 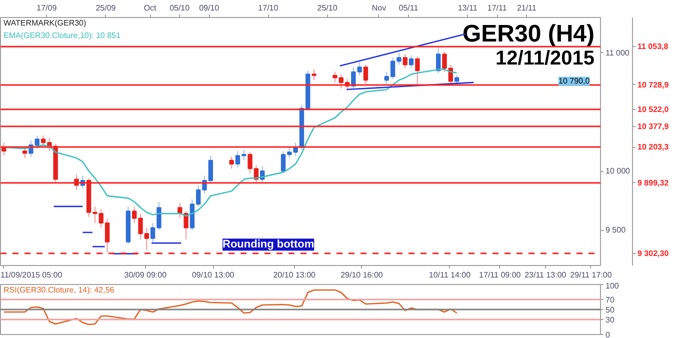 I want to click on text: 12/11/2015, so click(x=545, y=59).